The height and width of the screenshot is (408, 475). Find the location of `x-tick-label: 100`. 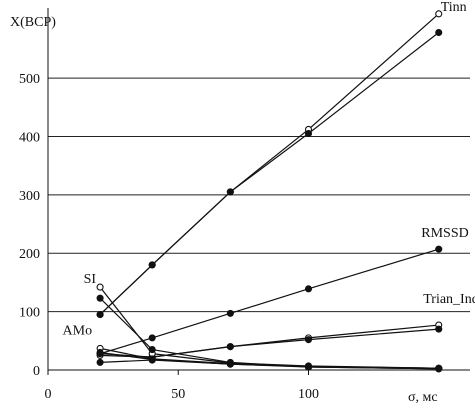

x-tick-label: 100 is located at coordinates (308, 394).